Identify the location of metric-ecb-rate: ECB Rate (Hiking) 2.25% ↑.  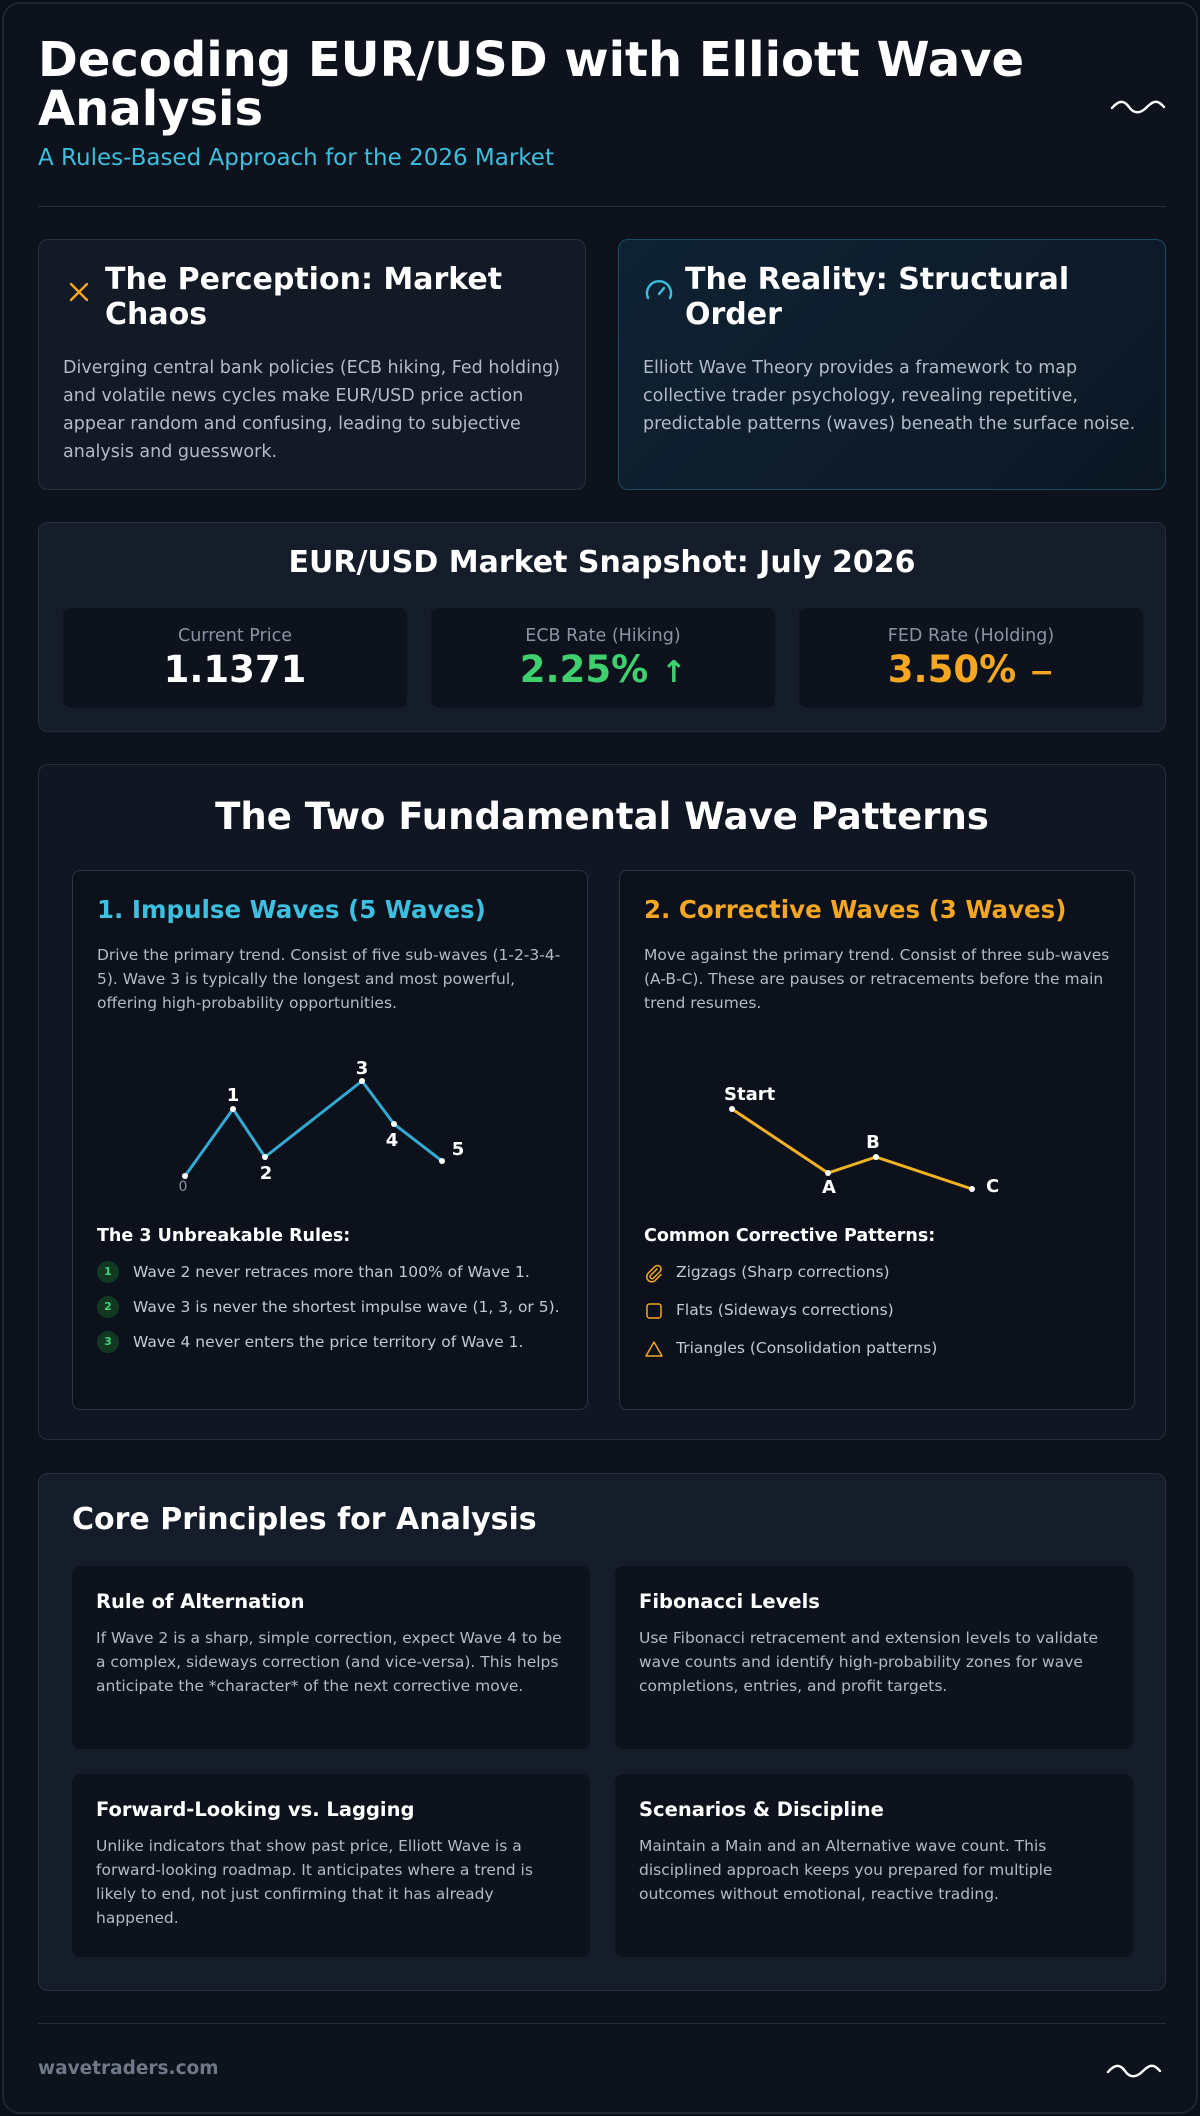
(603, 658).